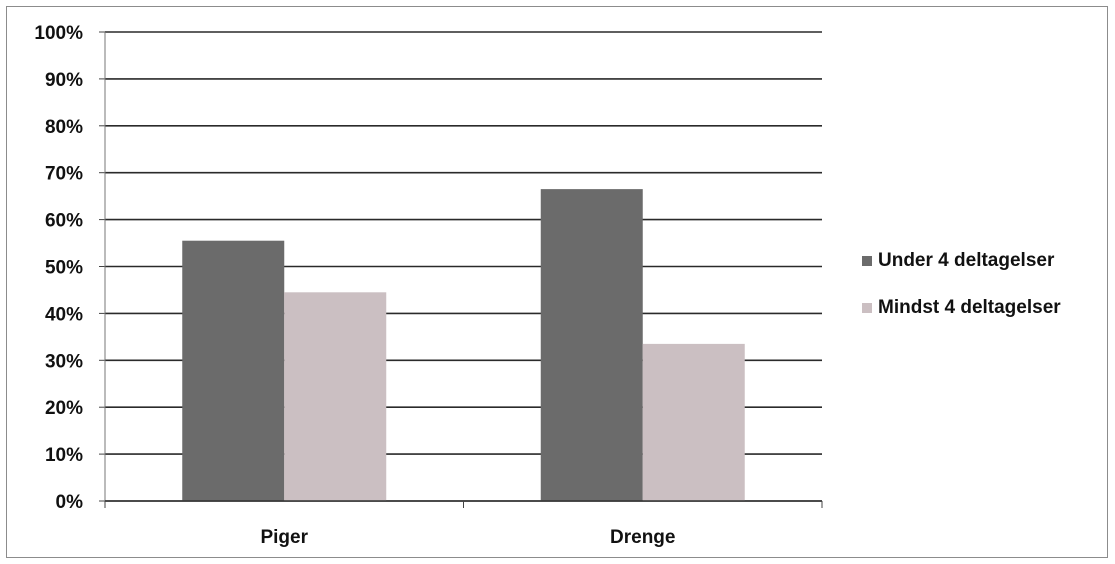  What do you see at coordinates (64, 221) in the screenshot?
I see `y-tick-label-60: 60%` at bounding box center [64, 221].